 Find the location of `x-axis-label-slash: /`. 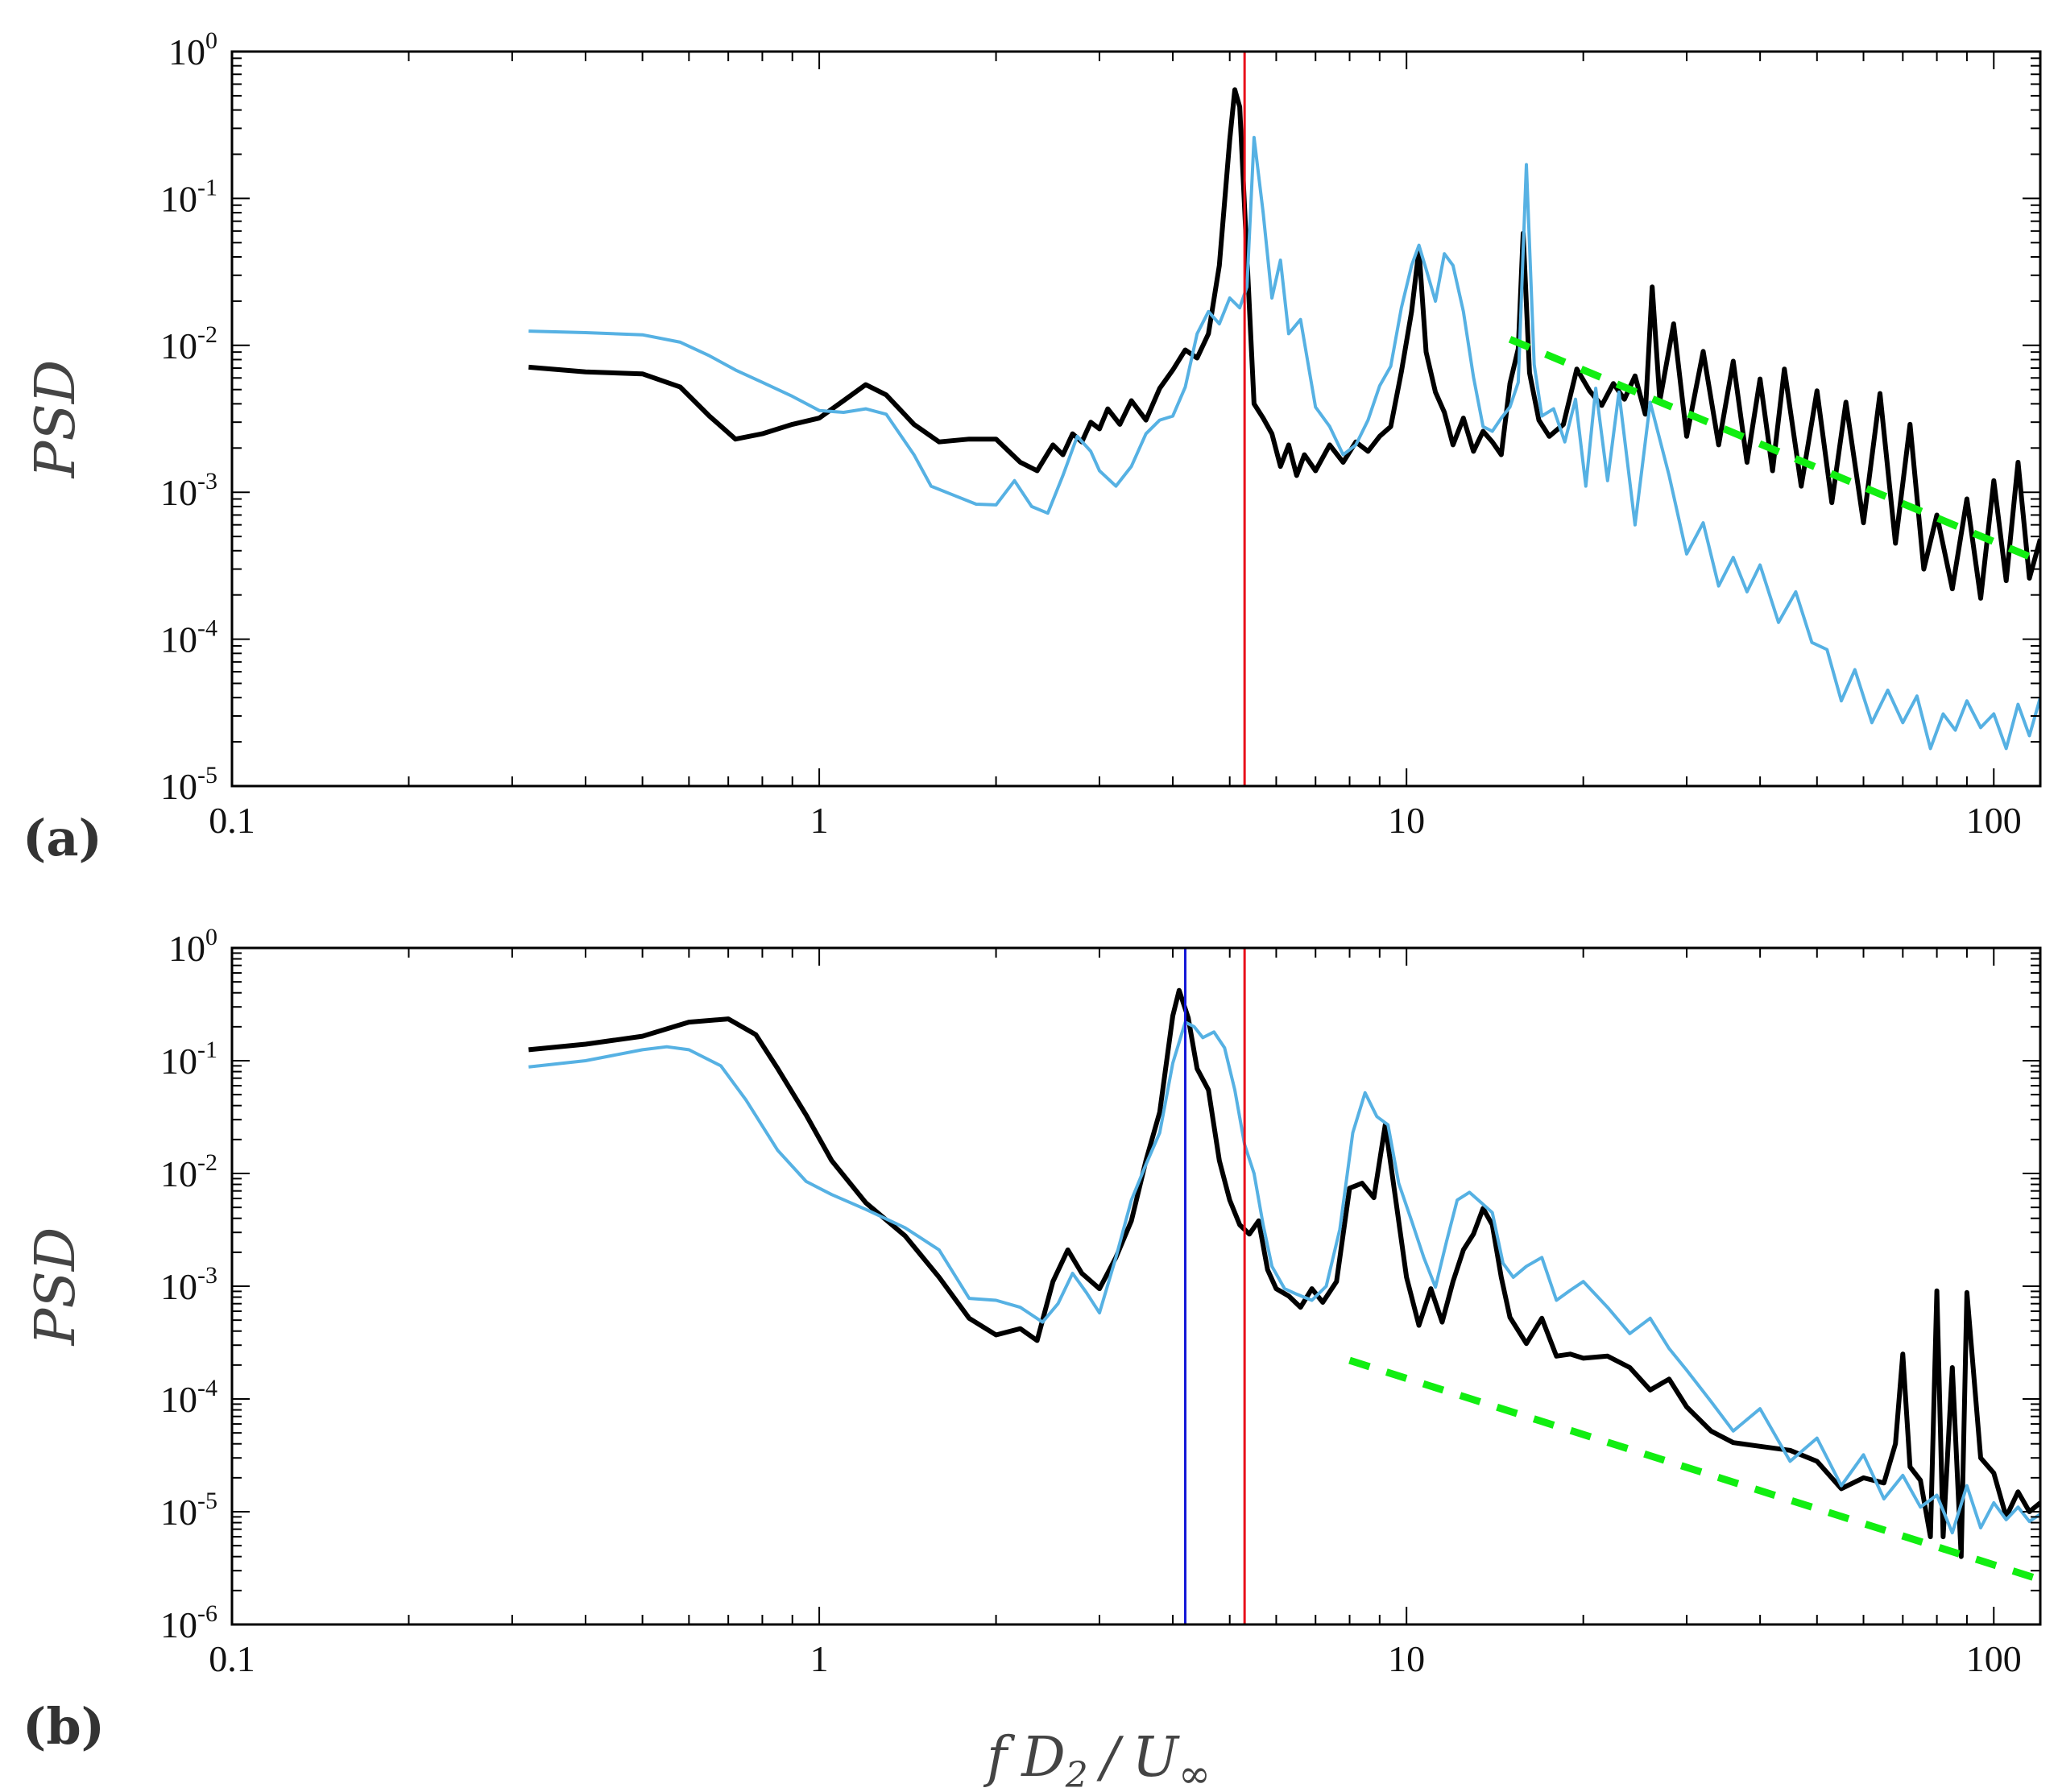

x-axis-label-slash: / is located at coordinates (1110, 1758).